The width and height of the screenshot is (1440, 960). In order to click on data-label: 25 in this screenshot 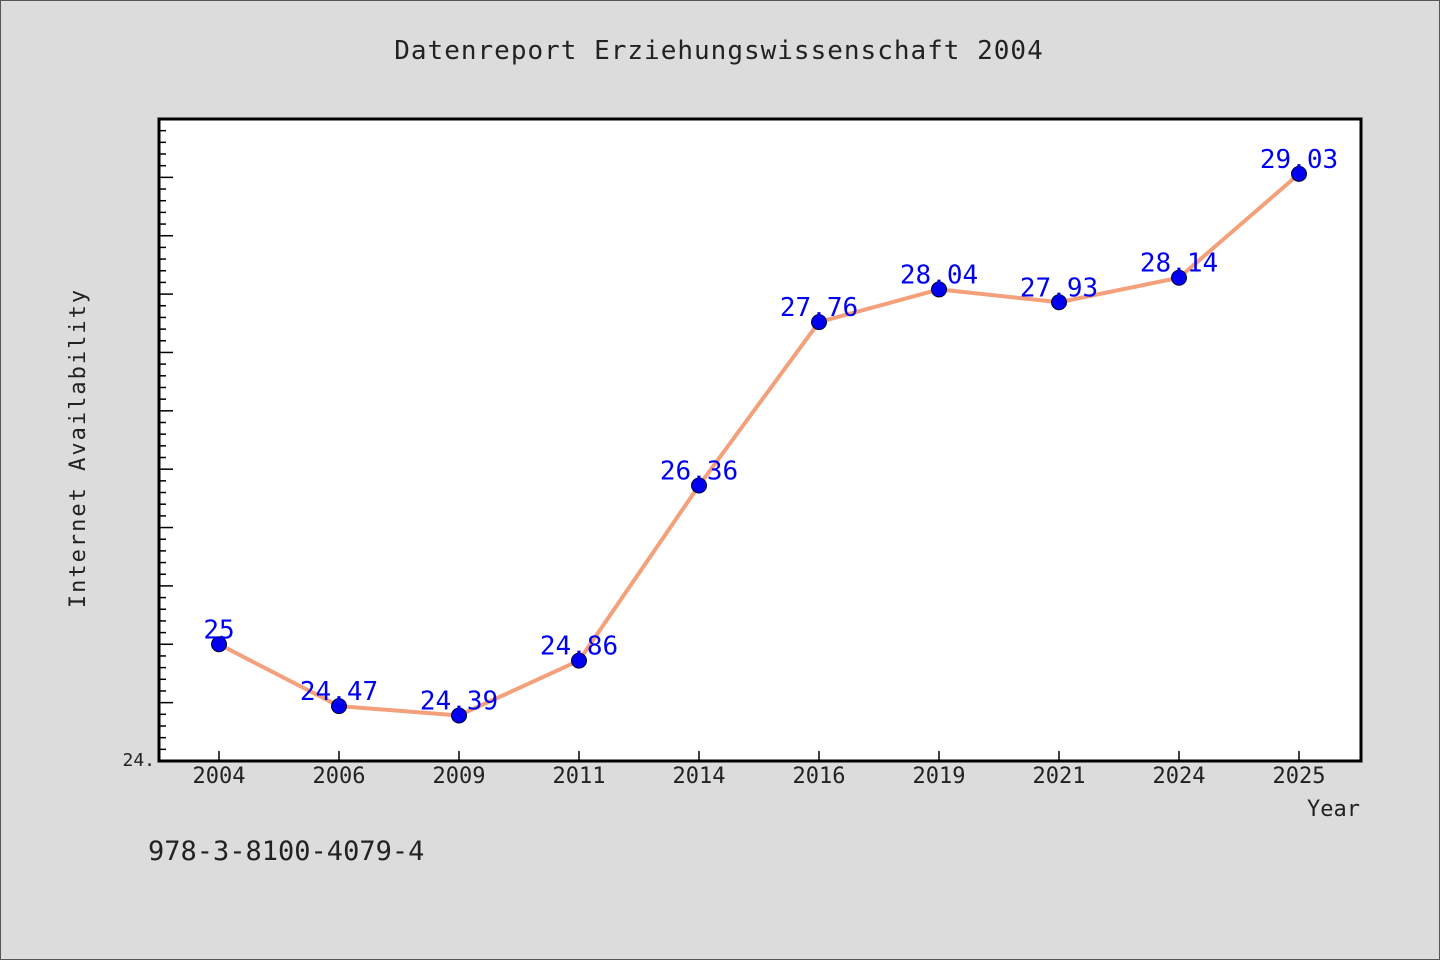, I will do `click(218, 630)`.